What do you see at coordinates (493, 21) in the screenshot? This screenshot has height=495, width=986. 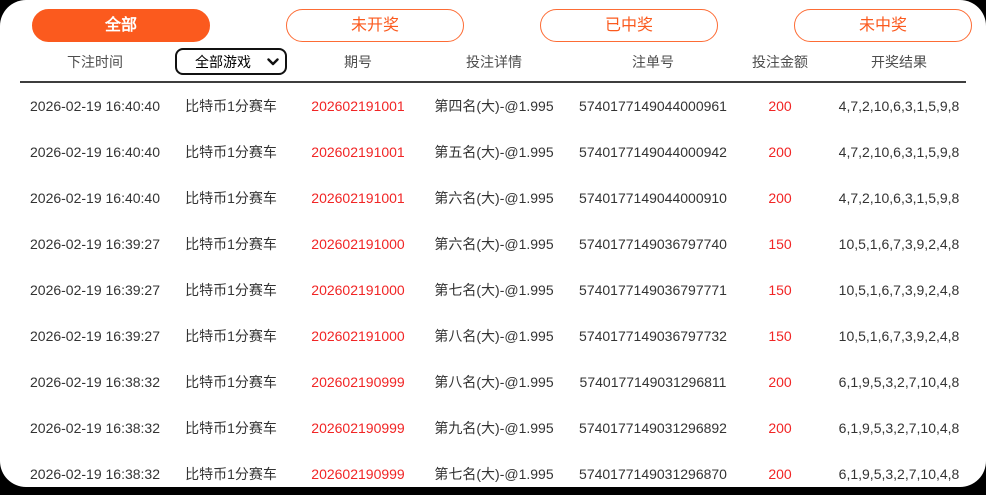 I see `filter-bar: 全部 未开奖 已中奖 未中奖` at bounding box center [493, 21].